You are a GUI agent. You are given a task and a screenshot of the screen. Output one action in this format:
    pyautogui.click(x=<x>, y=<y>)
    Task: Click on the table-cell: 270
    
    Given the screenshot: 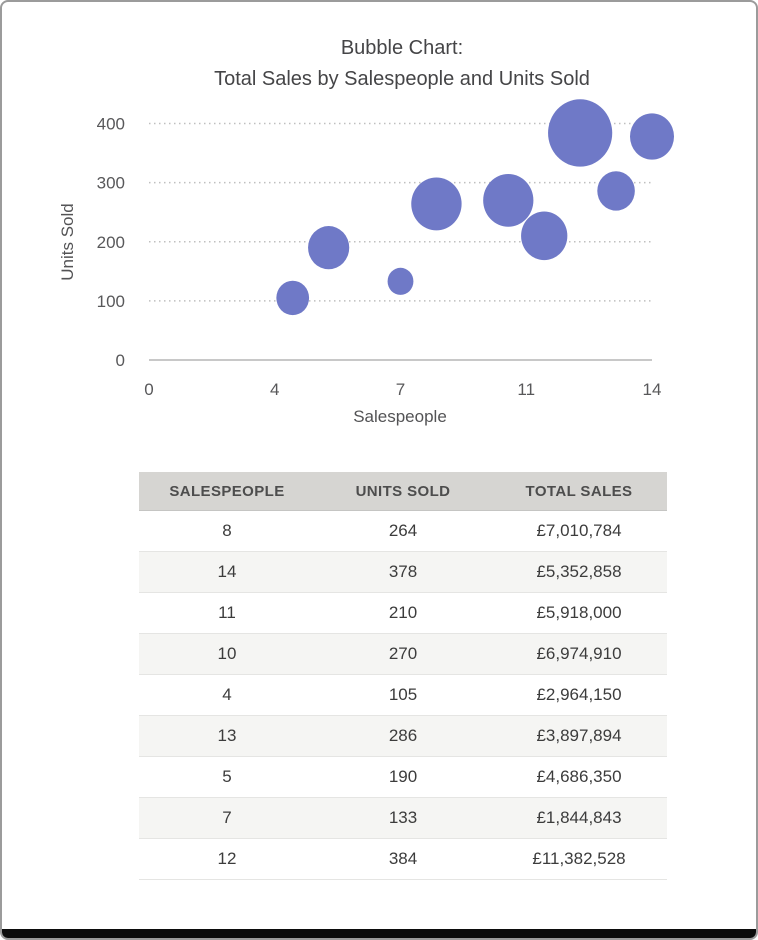 What is the action you would take?
    pyautogui.click(x=403, y=654)
    